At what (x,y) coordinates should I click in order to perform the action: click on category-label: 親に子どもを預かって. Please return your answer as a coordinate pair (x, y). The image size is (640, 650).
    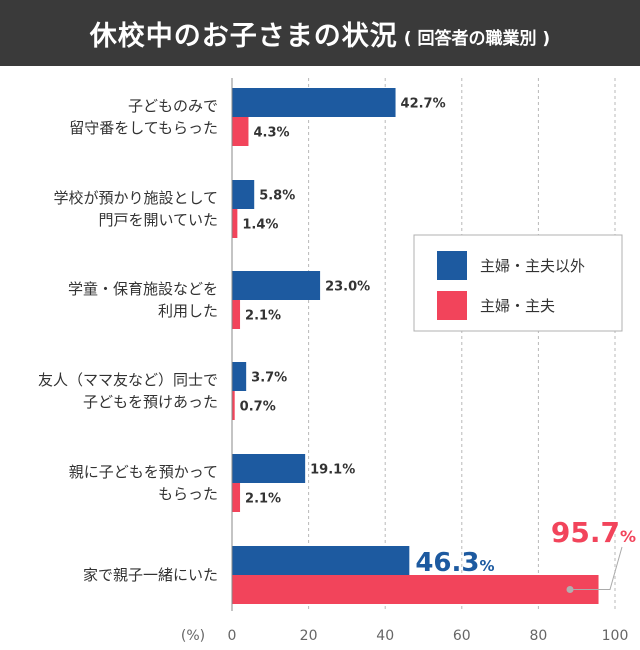
    Looking at the image, I should click on (143, 472).